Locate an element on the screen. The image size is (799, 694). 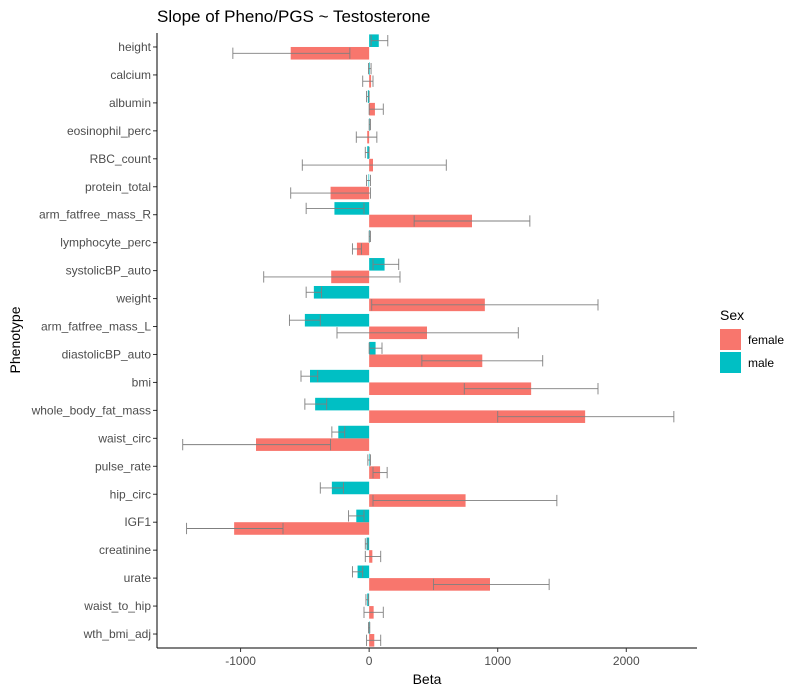
bar-male-whole_body_fat_mass is located at coordinates (342, 404).